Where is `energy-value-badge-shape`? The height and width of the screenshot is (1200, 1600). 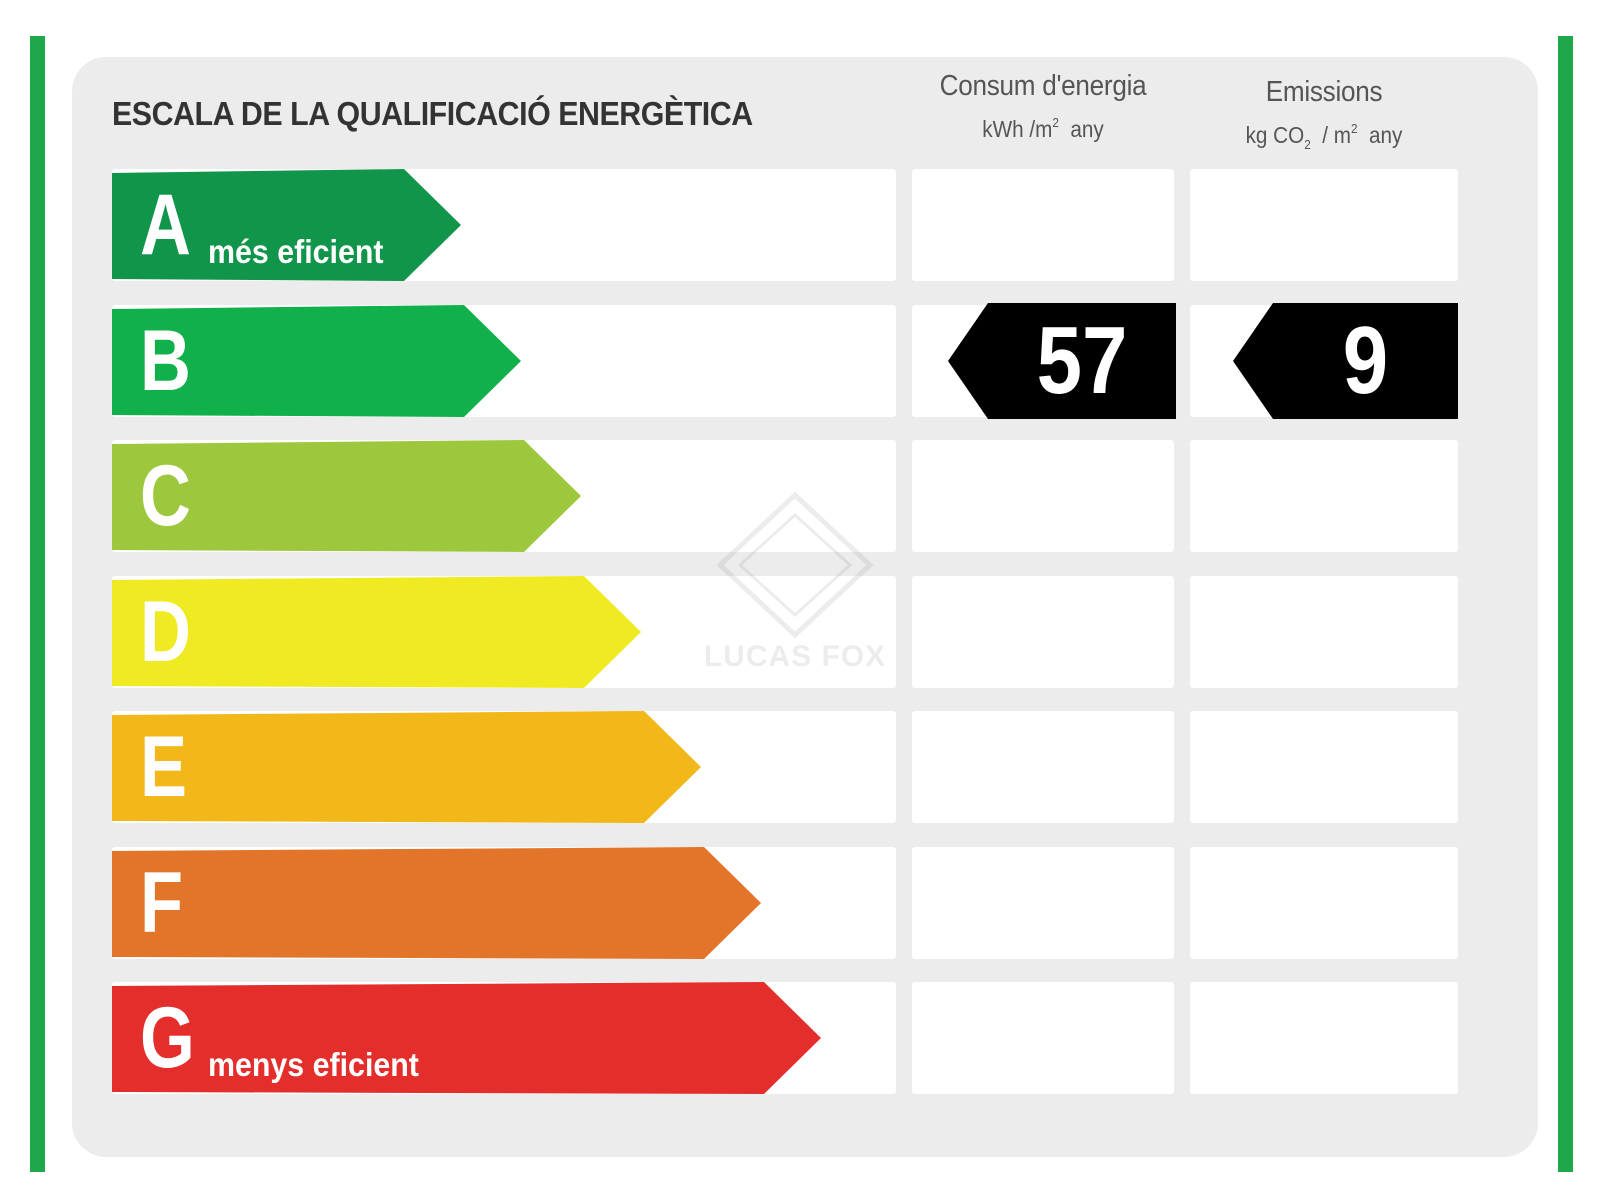
energy-value-badge-shape is located at coordinates (1062, 361).